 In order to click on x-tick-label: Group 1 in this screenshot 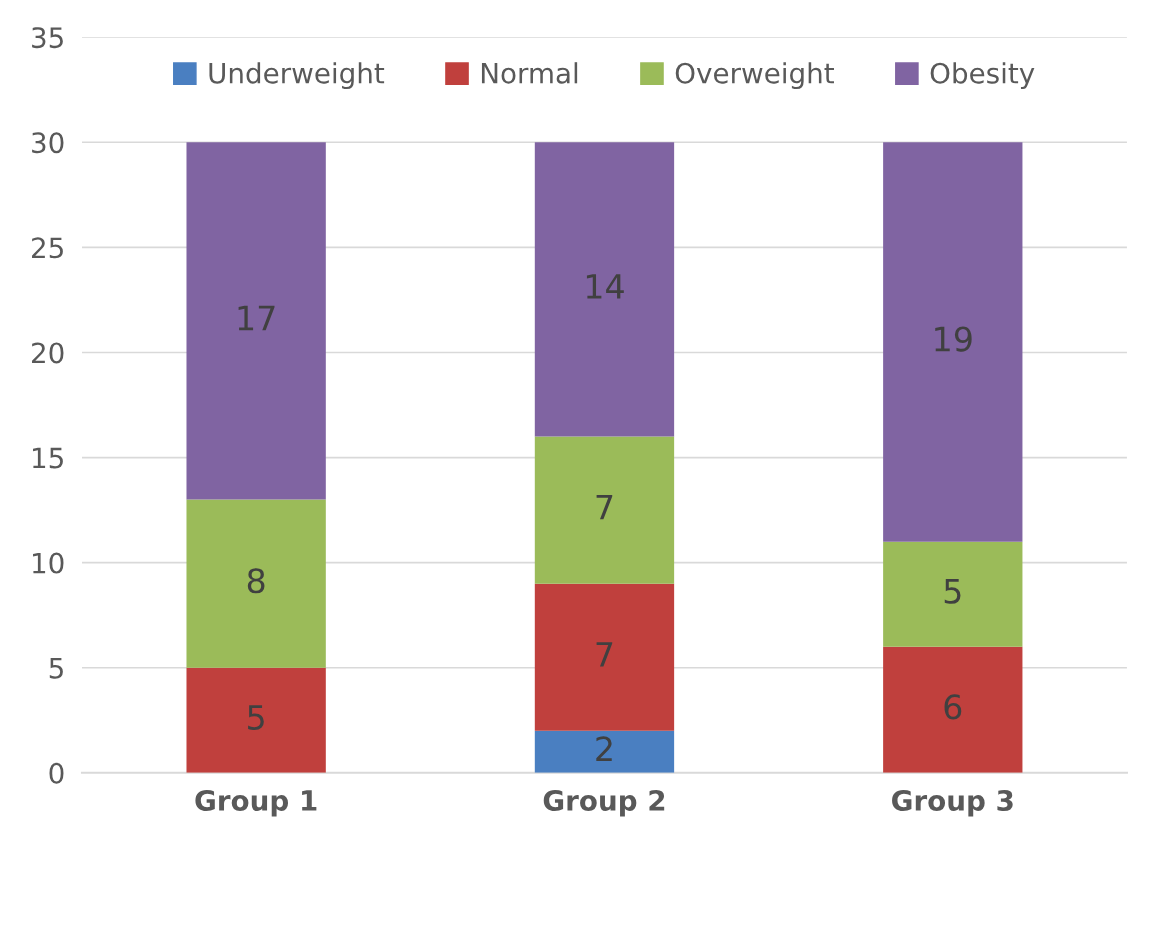, I will do `click(256, 803)`.